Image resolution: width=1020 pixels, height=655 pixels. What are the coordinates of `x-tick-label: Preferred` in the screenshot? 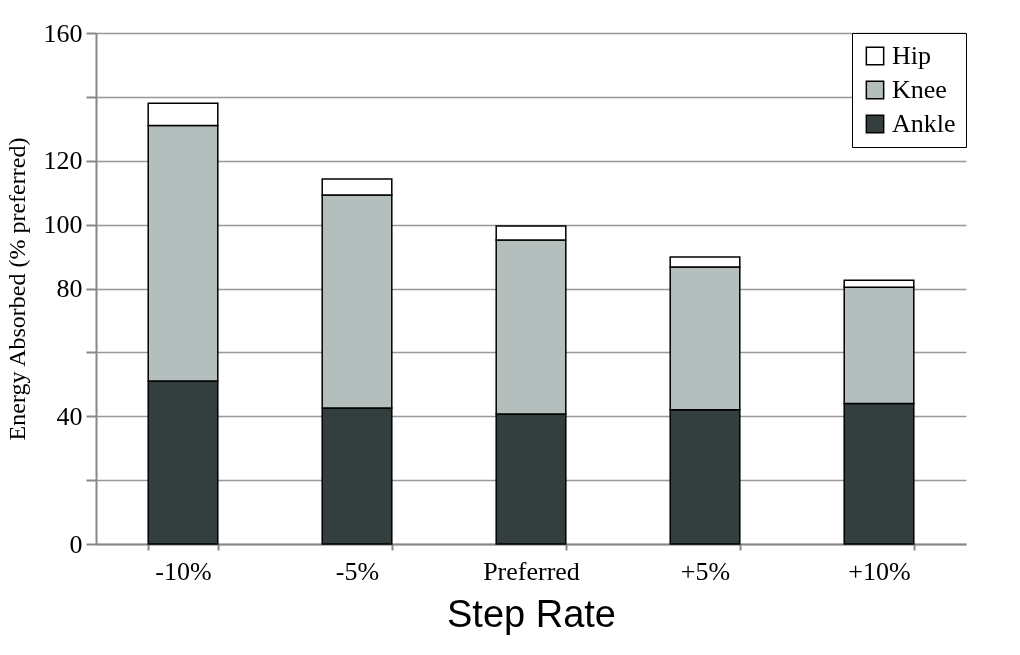 It's located at (531, 571).